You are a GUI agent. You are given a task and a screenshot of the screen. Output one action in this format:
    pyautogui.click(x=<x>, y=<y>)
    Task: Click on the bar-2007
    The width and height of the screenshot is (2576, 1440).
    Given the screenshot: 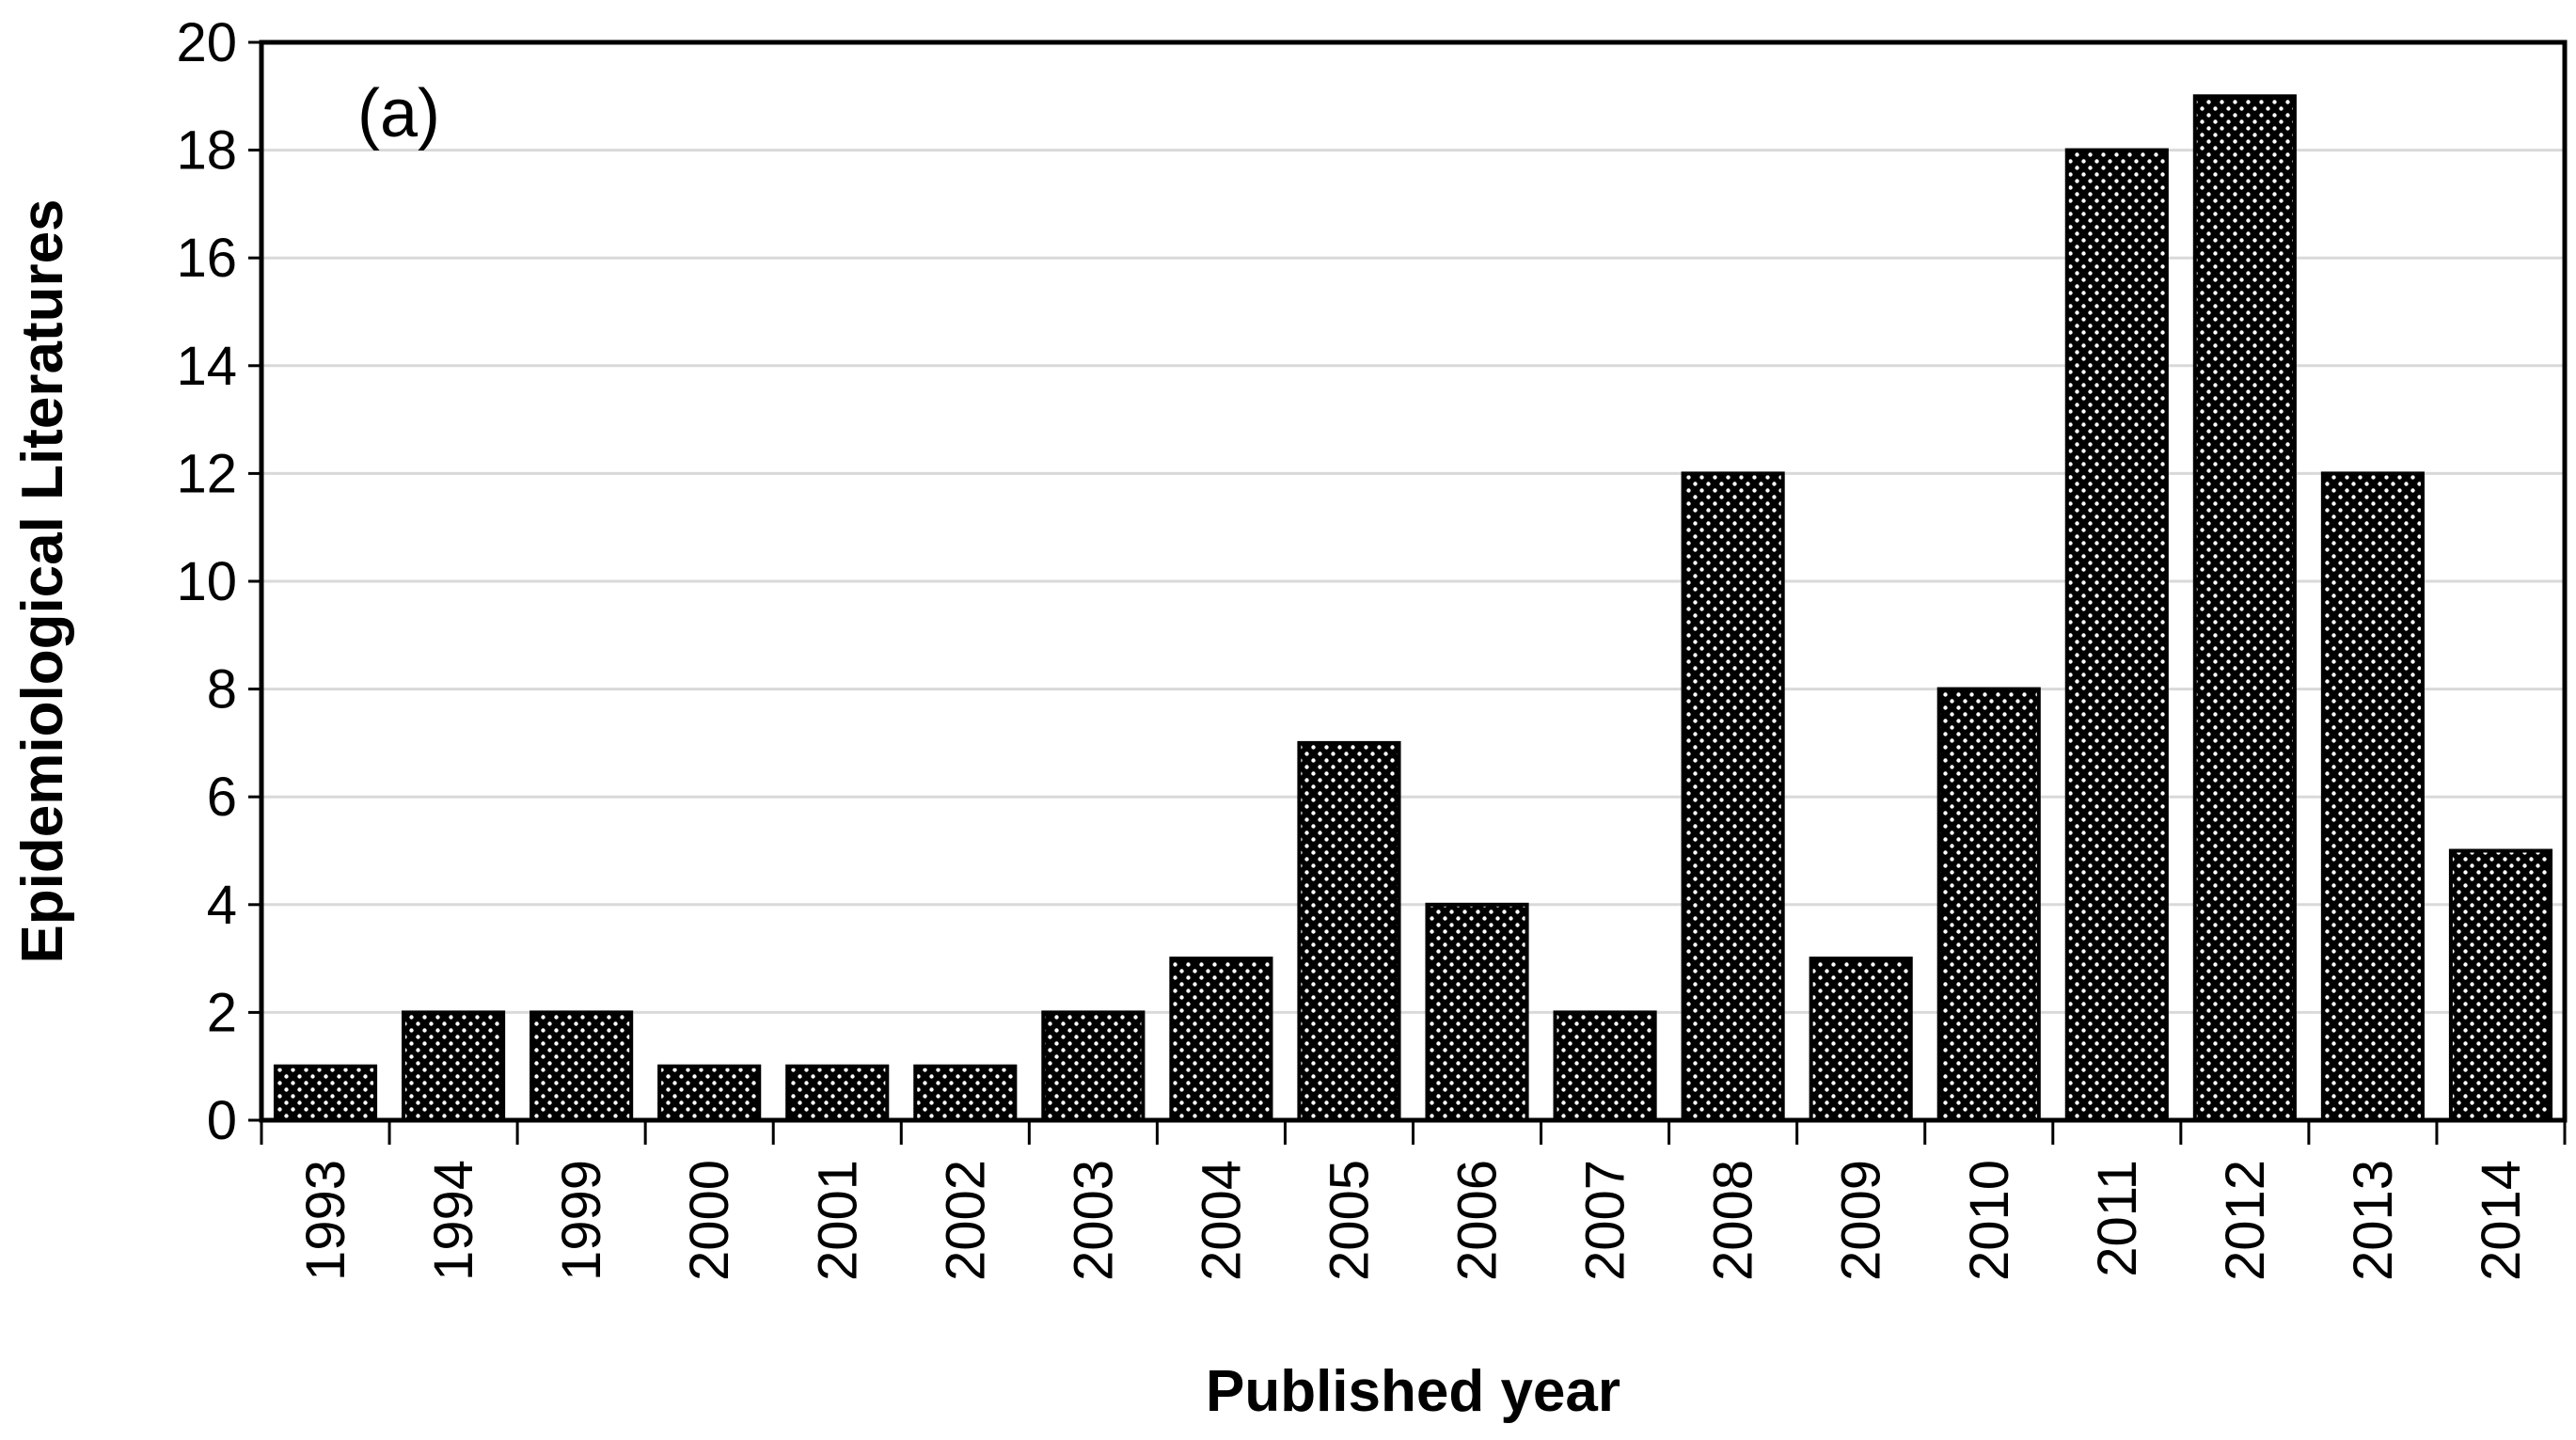 What is the action you would take?
    pyautogui.click(x=1605, y=1067)
    